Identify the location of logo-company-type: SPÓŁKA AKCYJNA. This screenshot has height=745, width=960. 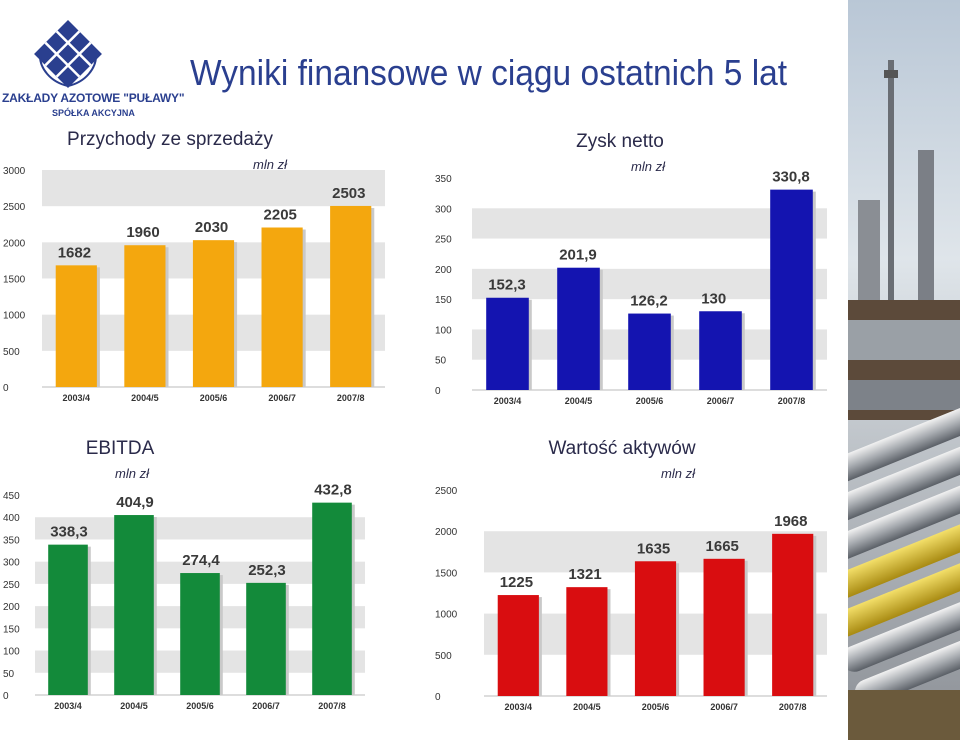
(93, 113).